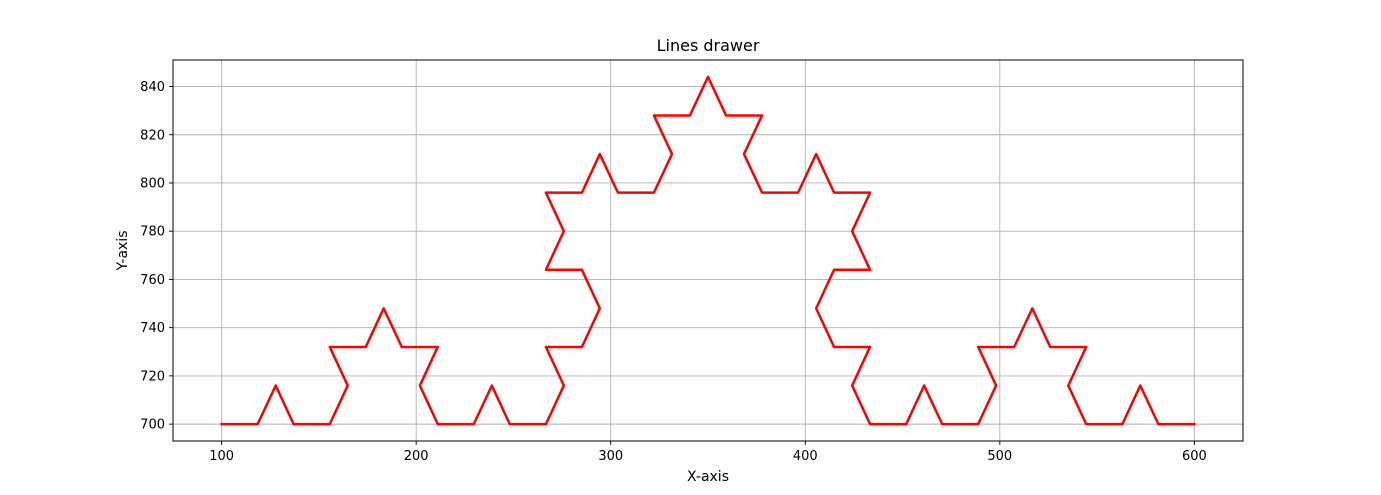 This screenshot has width=1381, height=495. What do you see at coordinates (610, 456) in the screenshot?
I see `x-tick-label: 300` at bounding box center [610, 456].